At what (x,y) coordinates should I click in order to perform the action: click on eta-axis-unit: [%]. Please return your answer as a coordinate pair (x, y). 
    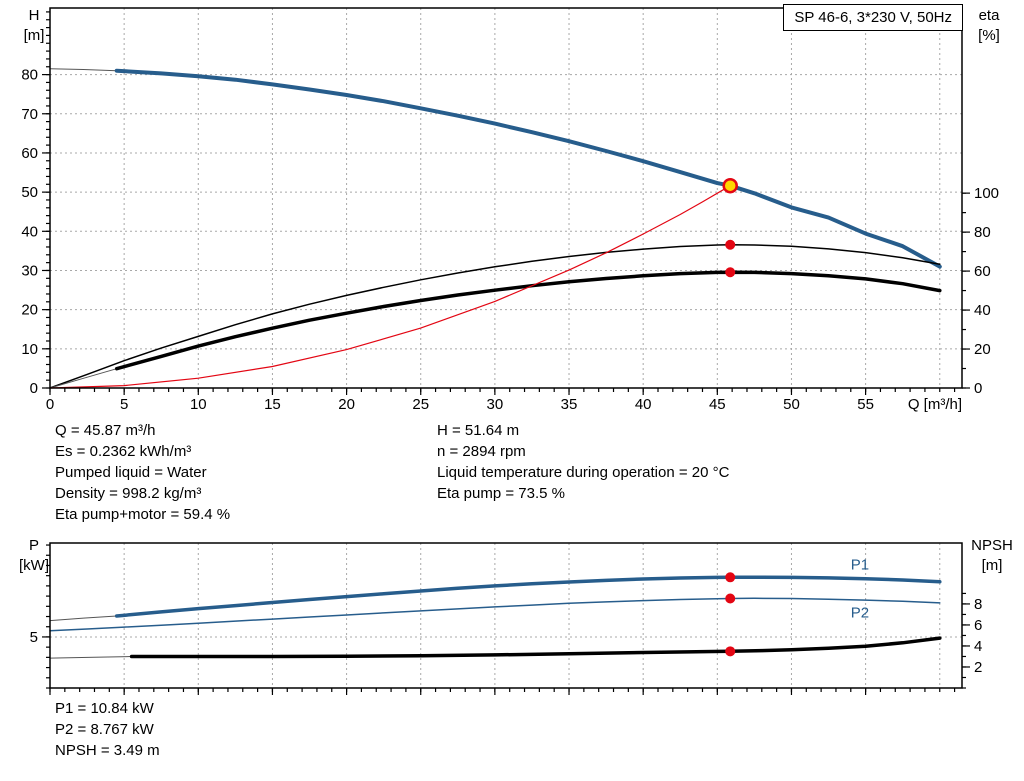
    Looking at the image, I should click on (989, 35).